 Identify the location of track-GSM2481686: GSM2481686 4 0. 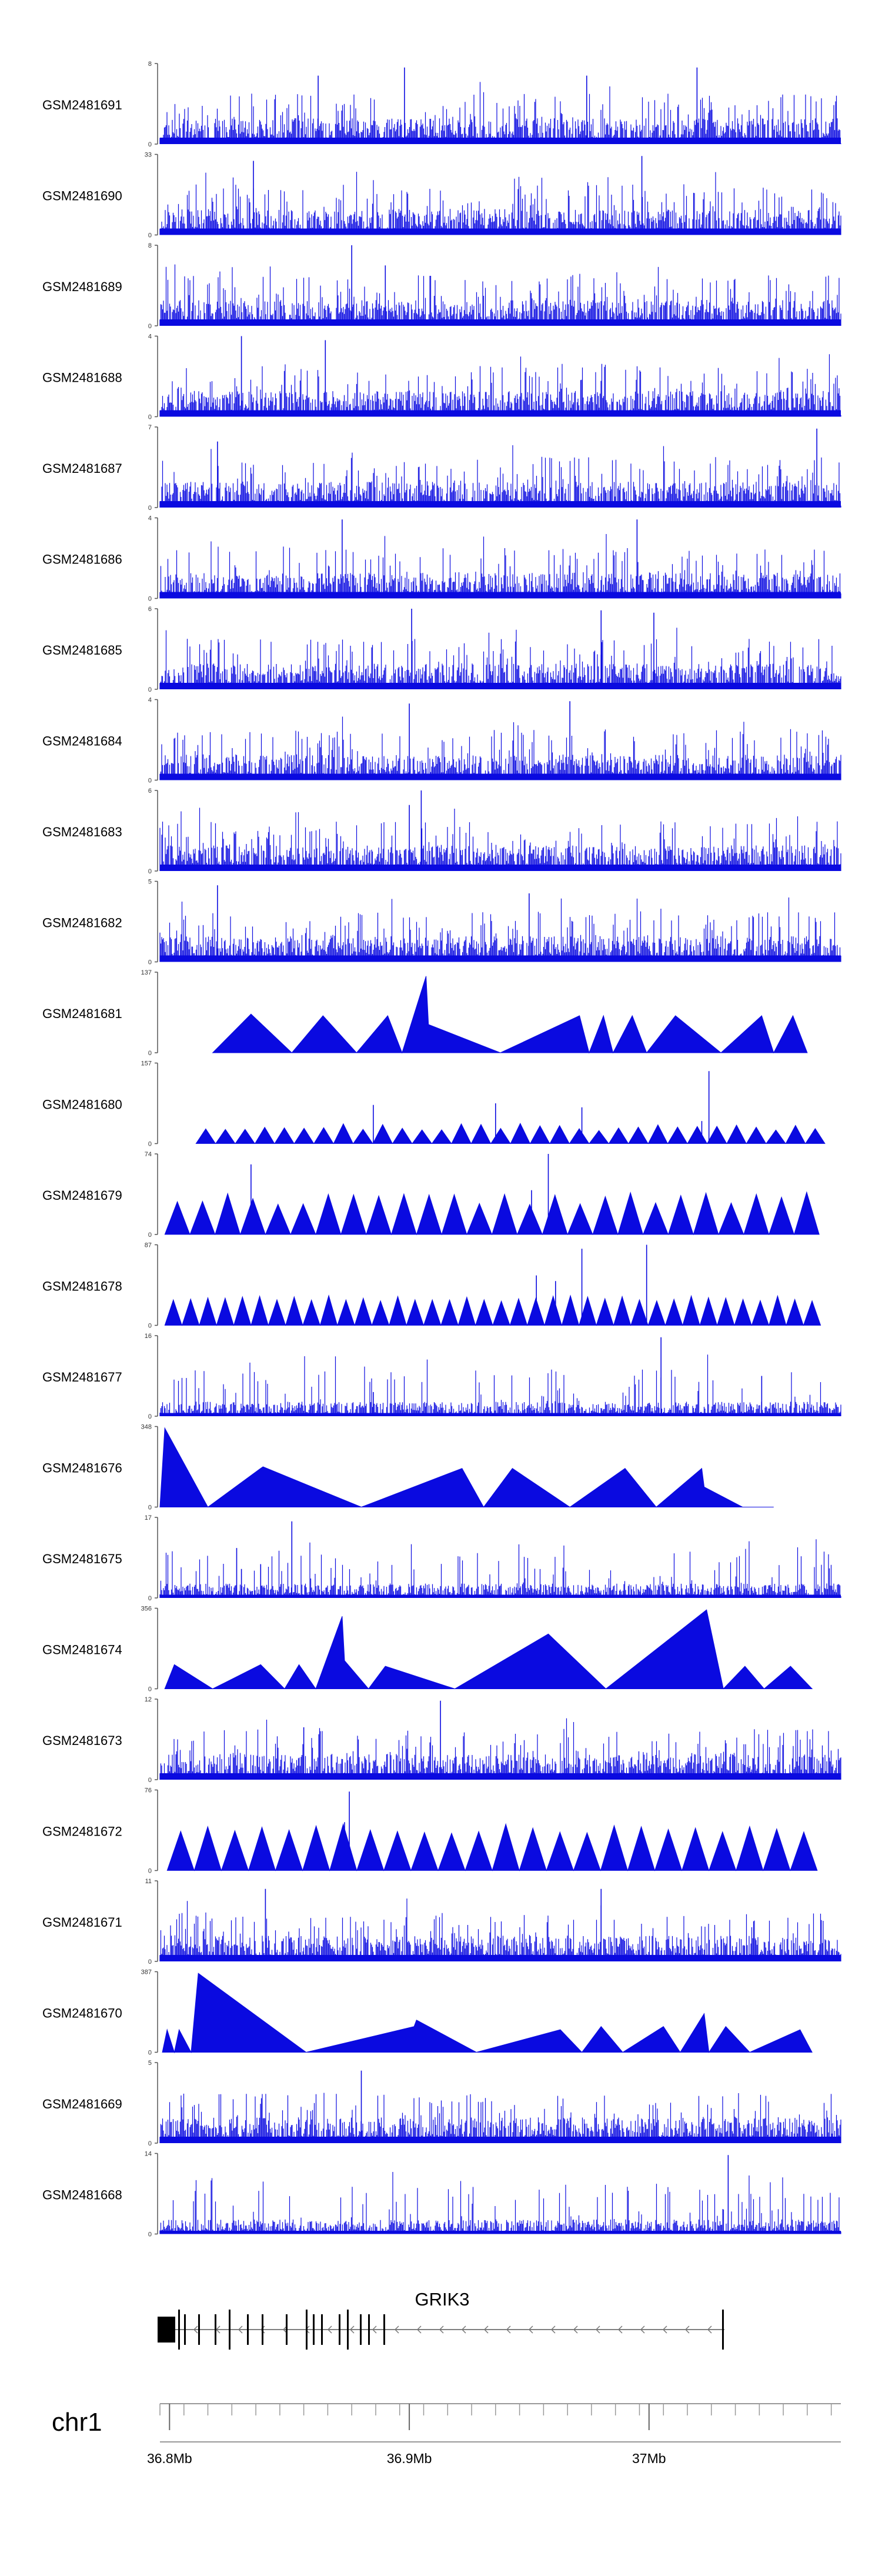
(441, 559).